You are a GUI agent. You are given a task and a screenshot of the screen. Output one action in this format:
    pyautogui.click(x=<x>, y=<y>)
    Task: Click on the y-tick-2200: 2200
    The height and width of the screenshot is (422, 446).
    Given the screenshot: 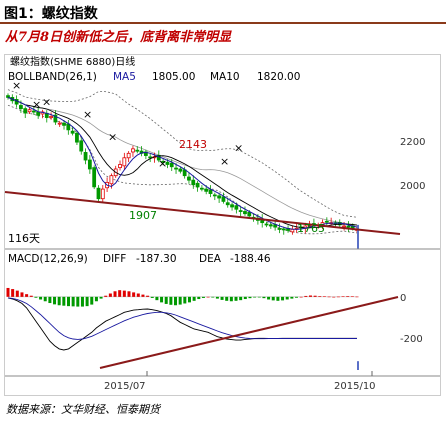 What is the action you would take?
    pyautogui.click(x=412, y=142)
    